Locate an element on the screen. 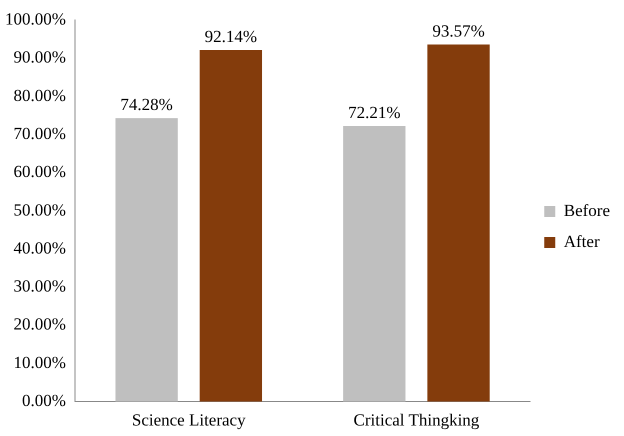  y-tick-label: 70.00% is located at coordinates (39, 133).